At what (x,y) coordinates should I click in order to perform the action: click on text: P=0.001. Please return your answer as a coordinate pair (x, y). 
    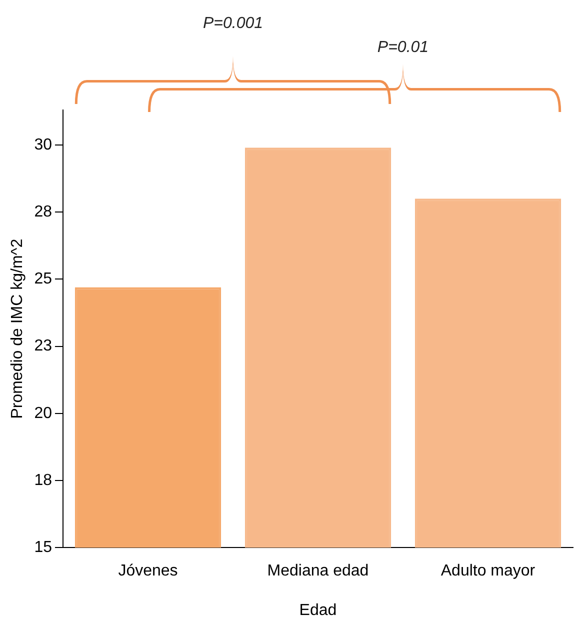
    Looking at the image, I should click on (233, 23).